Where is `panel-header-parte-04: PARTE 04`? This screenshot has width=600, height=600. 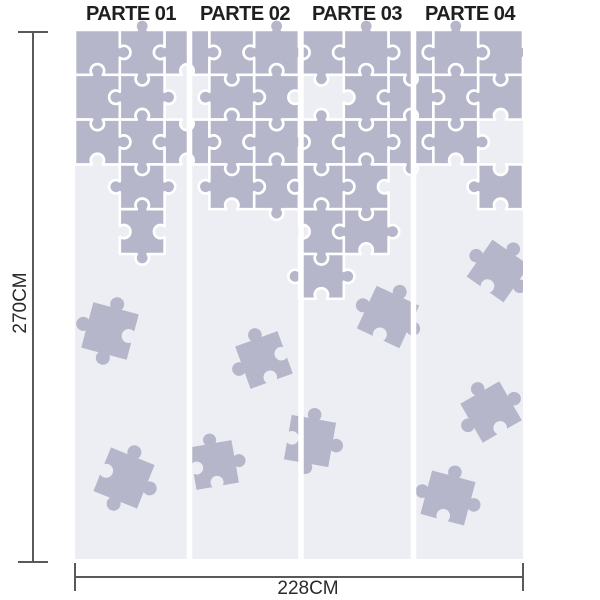 panel-header-parte-04: PARTE 04 is located at coordinates (470, 14).